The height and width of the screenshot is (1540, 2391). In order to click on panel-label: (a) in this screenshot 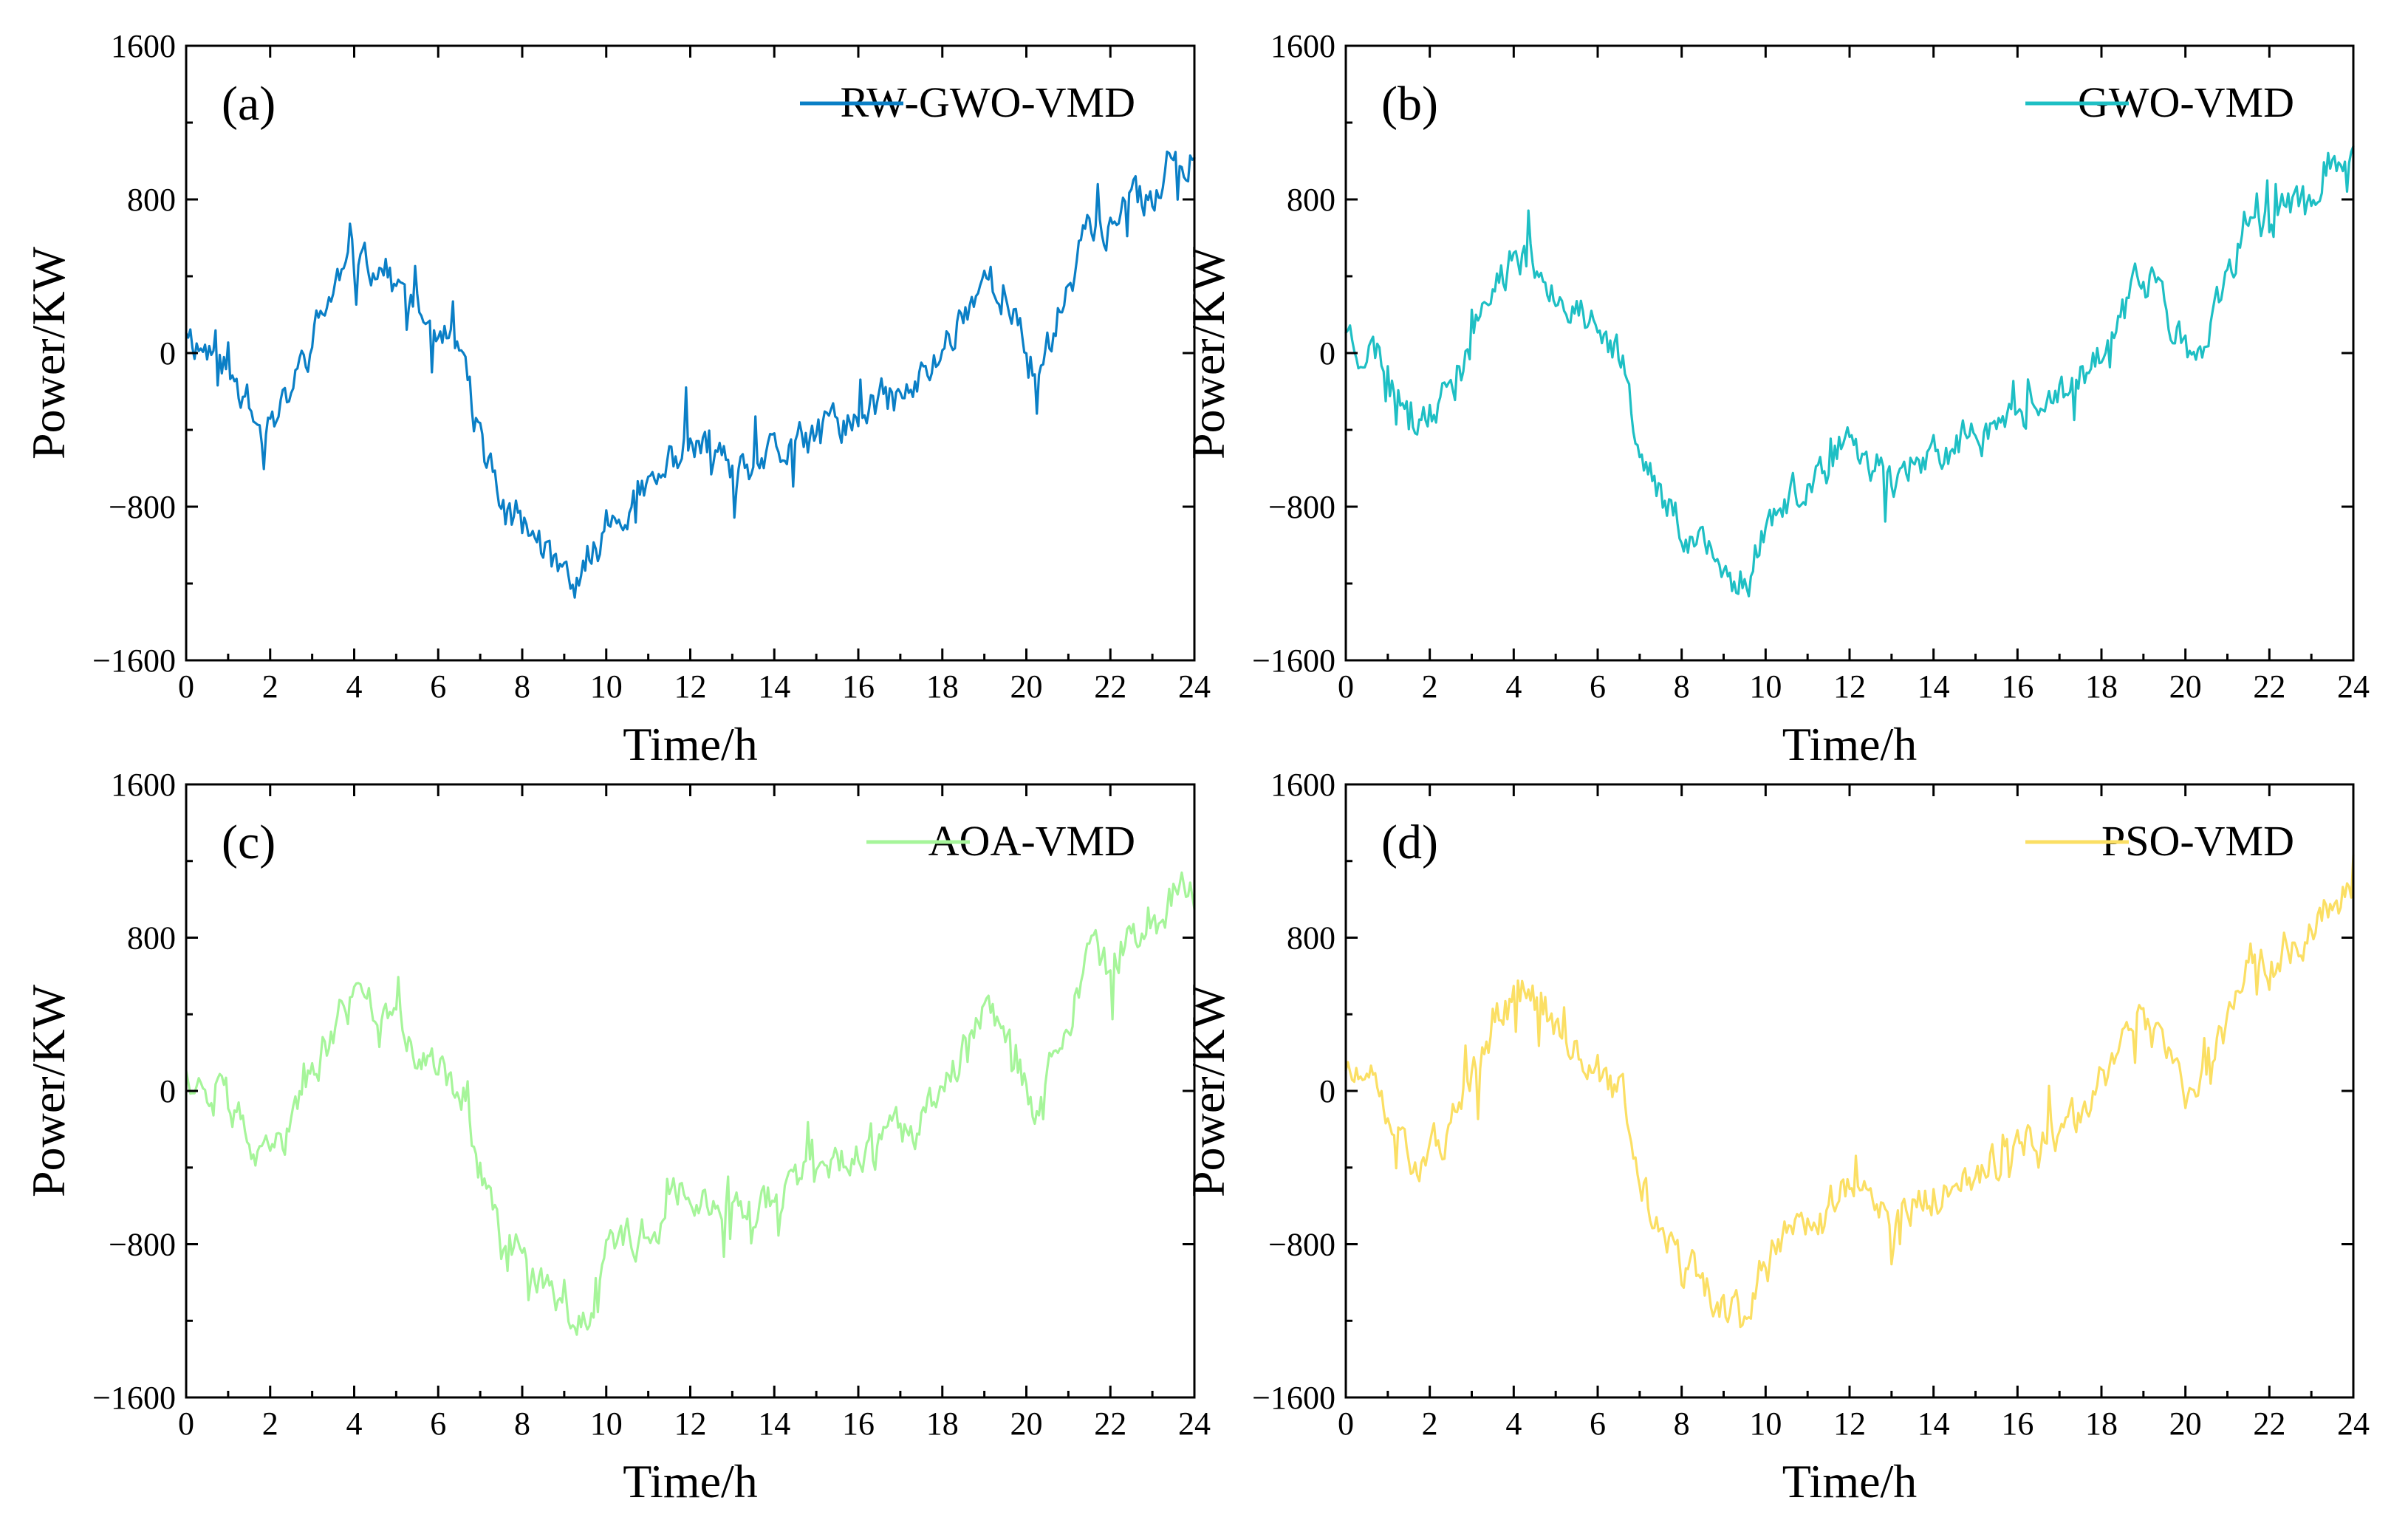, I will do `click(249, 104)`.